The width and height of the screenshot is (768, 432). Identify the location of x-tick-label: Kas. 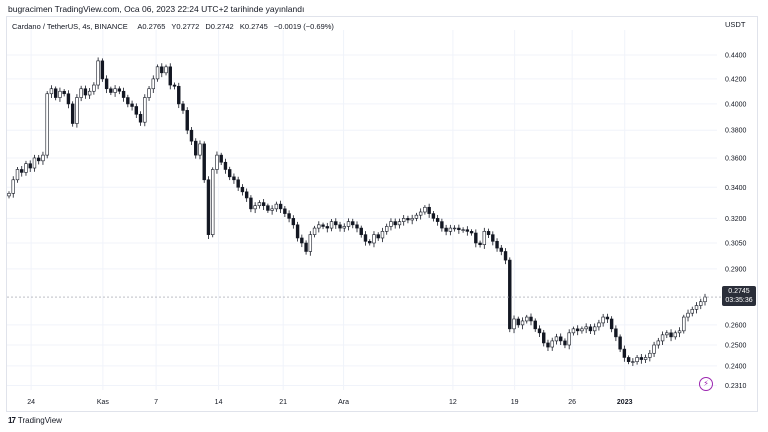
(103, 402).